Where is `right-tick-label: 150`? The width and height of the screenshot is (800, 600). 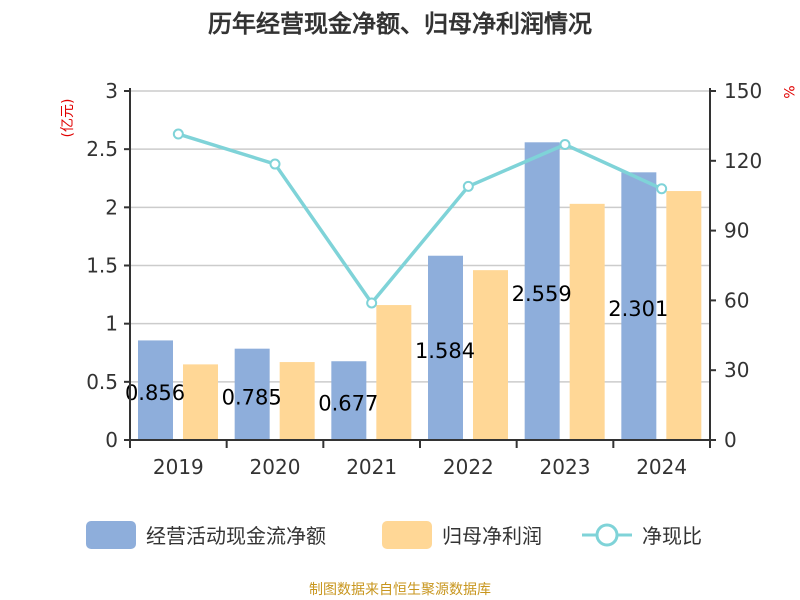 right-tick-label: 150 is located at coordinates (743, 91).